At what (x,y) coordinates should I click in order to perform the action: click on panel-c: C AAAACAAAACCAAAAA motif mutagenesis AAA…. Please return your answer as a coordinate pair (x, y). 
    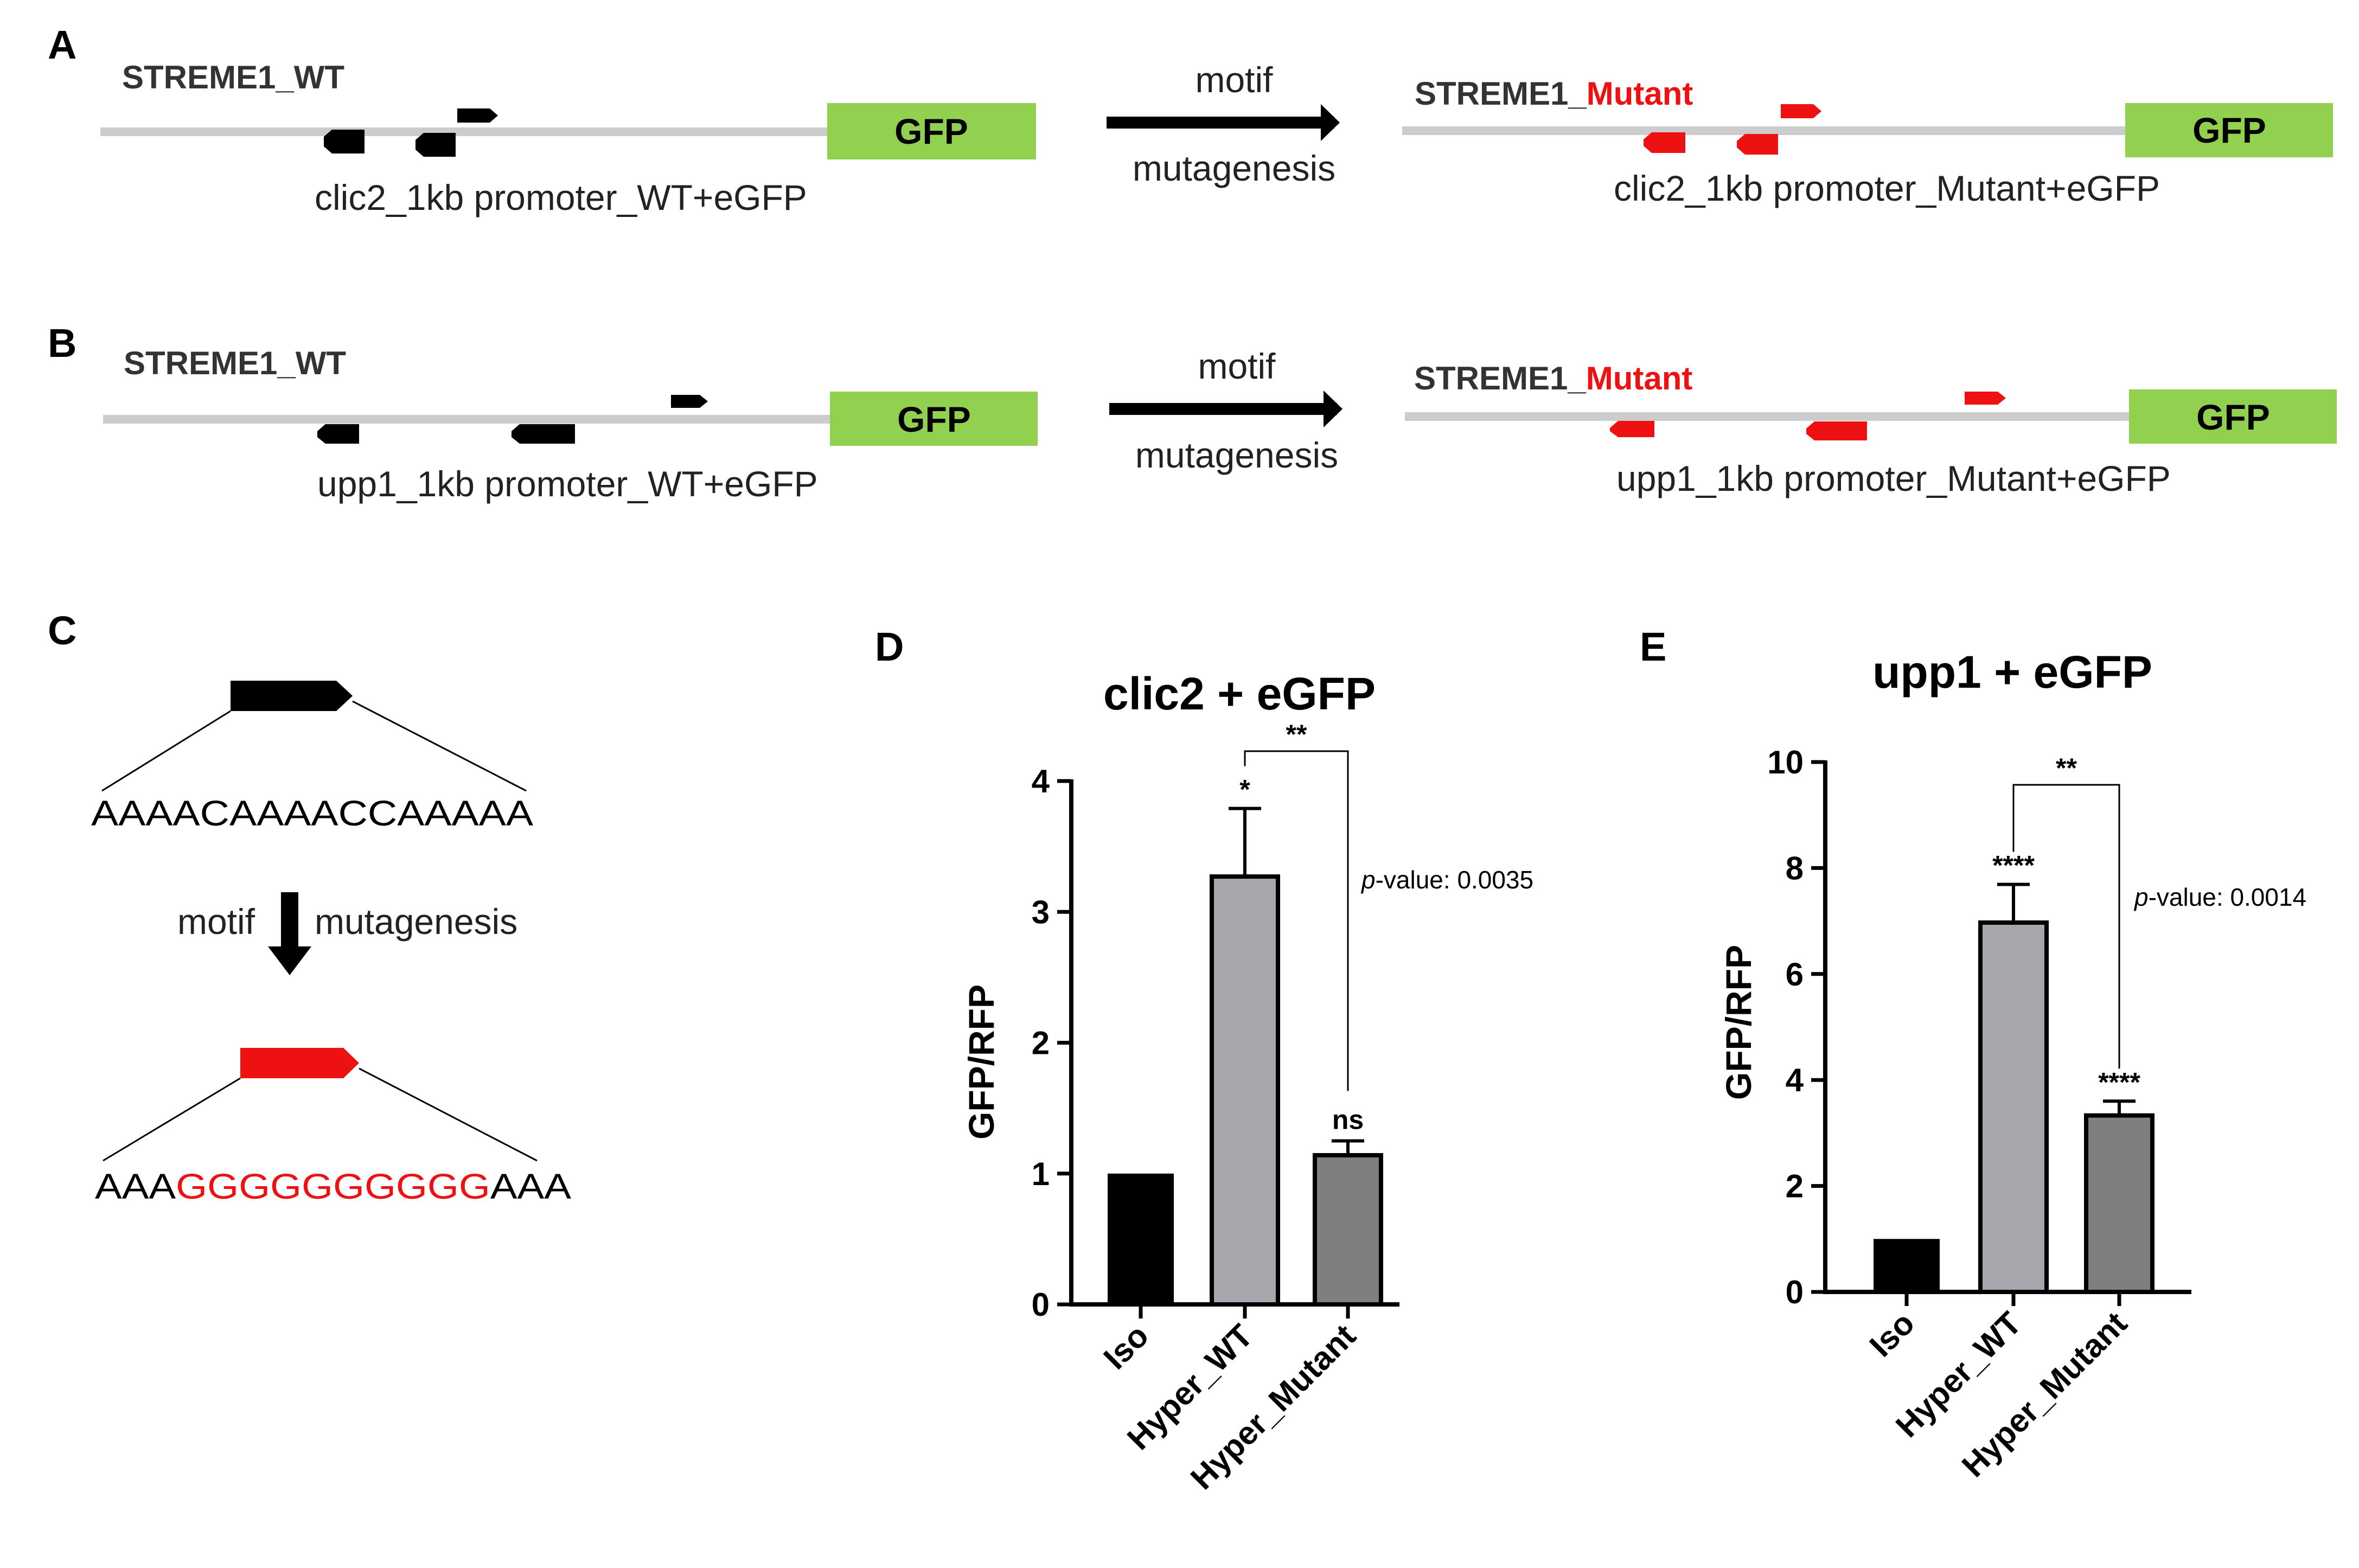
    Looking at the image, I should click on (309, 907).